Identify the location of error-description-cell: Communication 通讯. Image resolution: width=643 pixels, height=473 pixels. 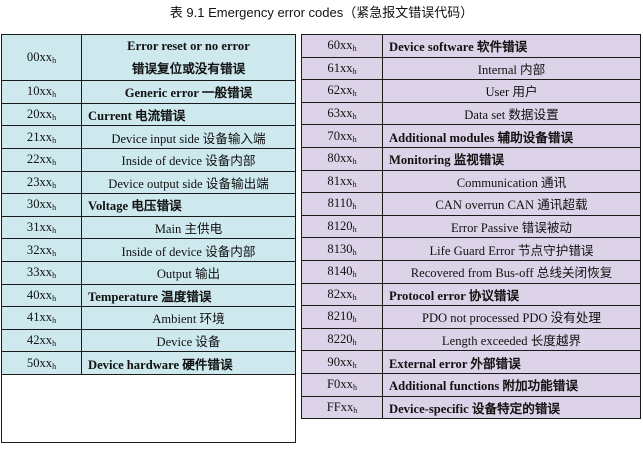
(511, 181).